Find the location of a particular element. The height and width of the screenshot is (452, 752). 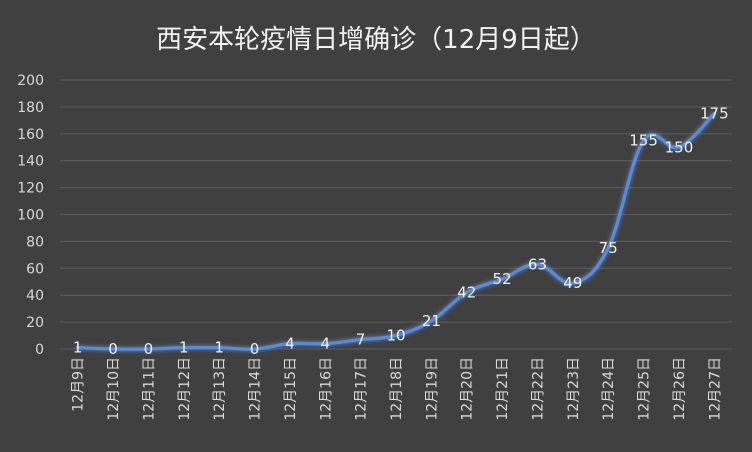

x-tick-label: 12月20日 is located at coordinates (468, 389).